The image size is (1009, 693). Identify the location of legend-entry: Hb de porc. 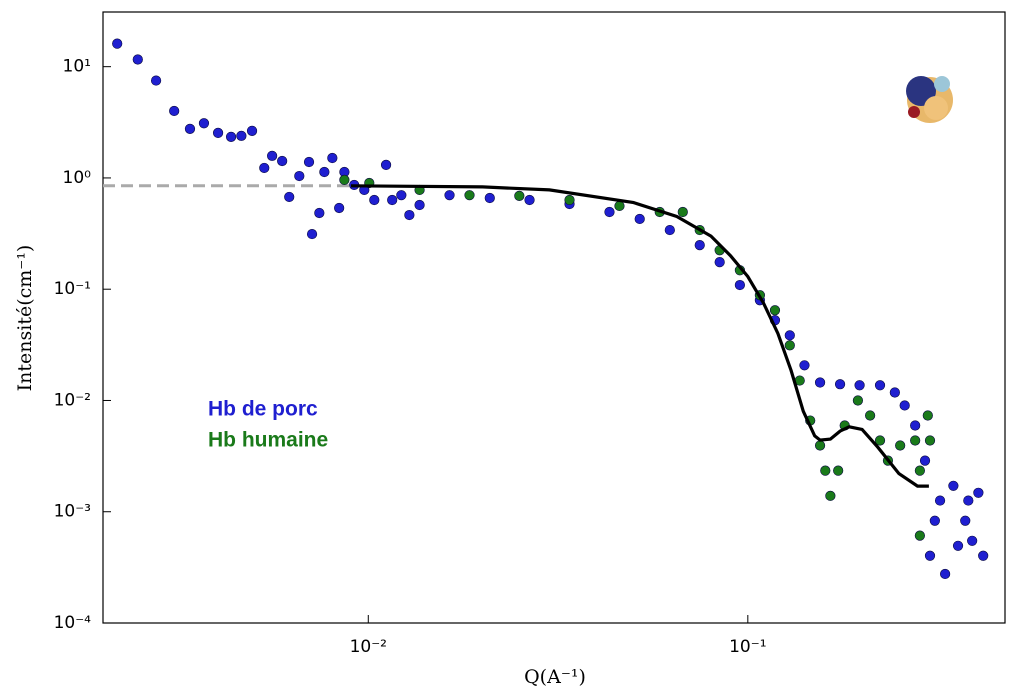
(263, 409).